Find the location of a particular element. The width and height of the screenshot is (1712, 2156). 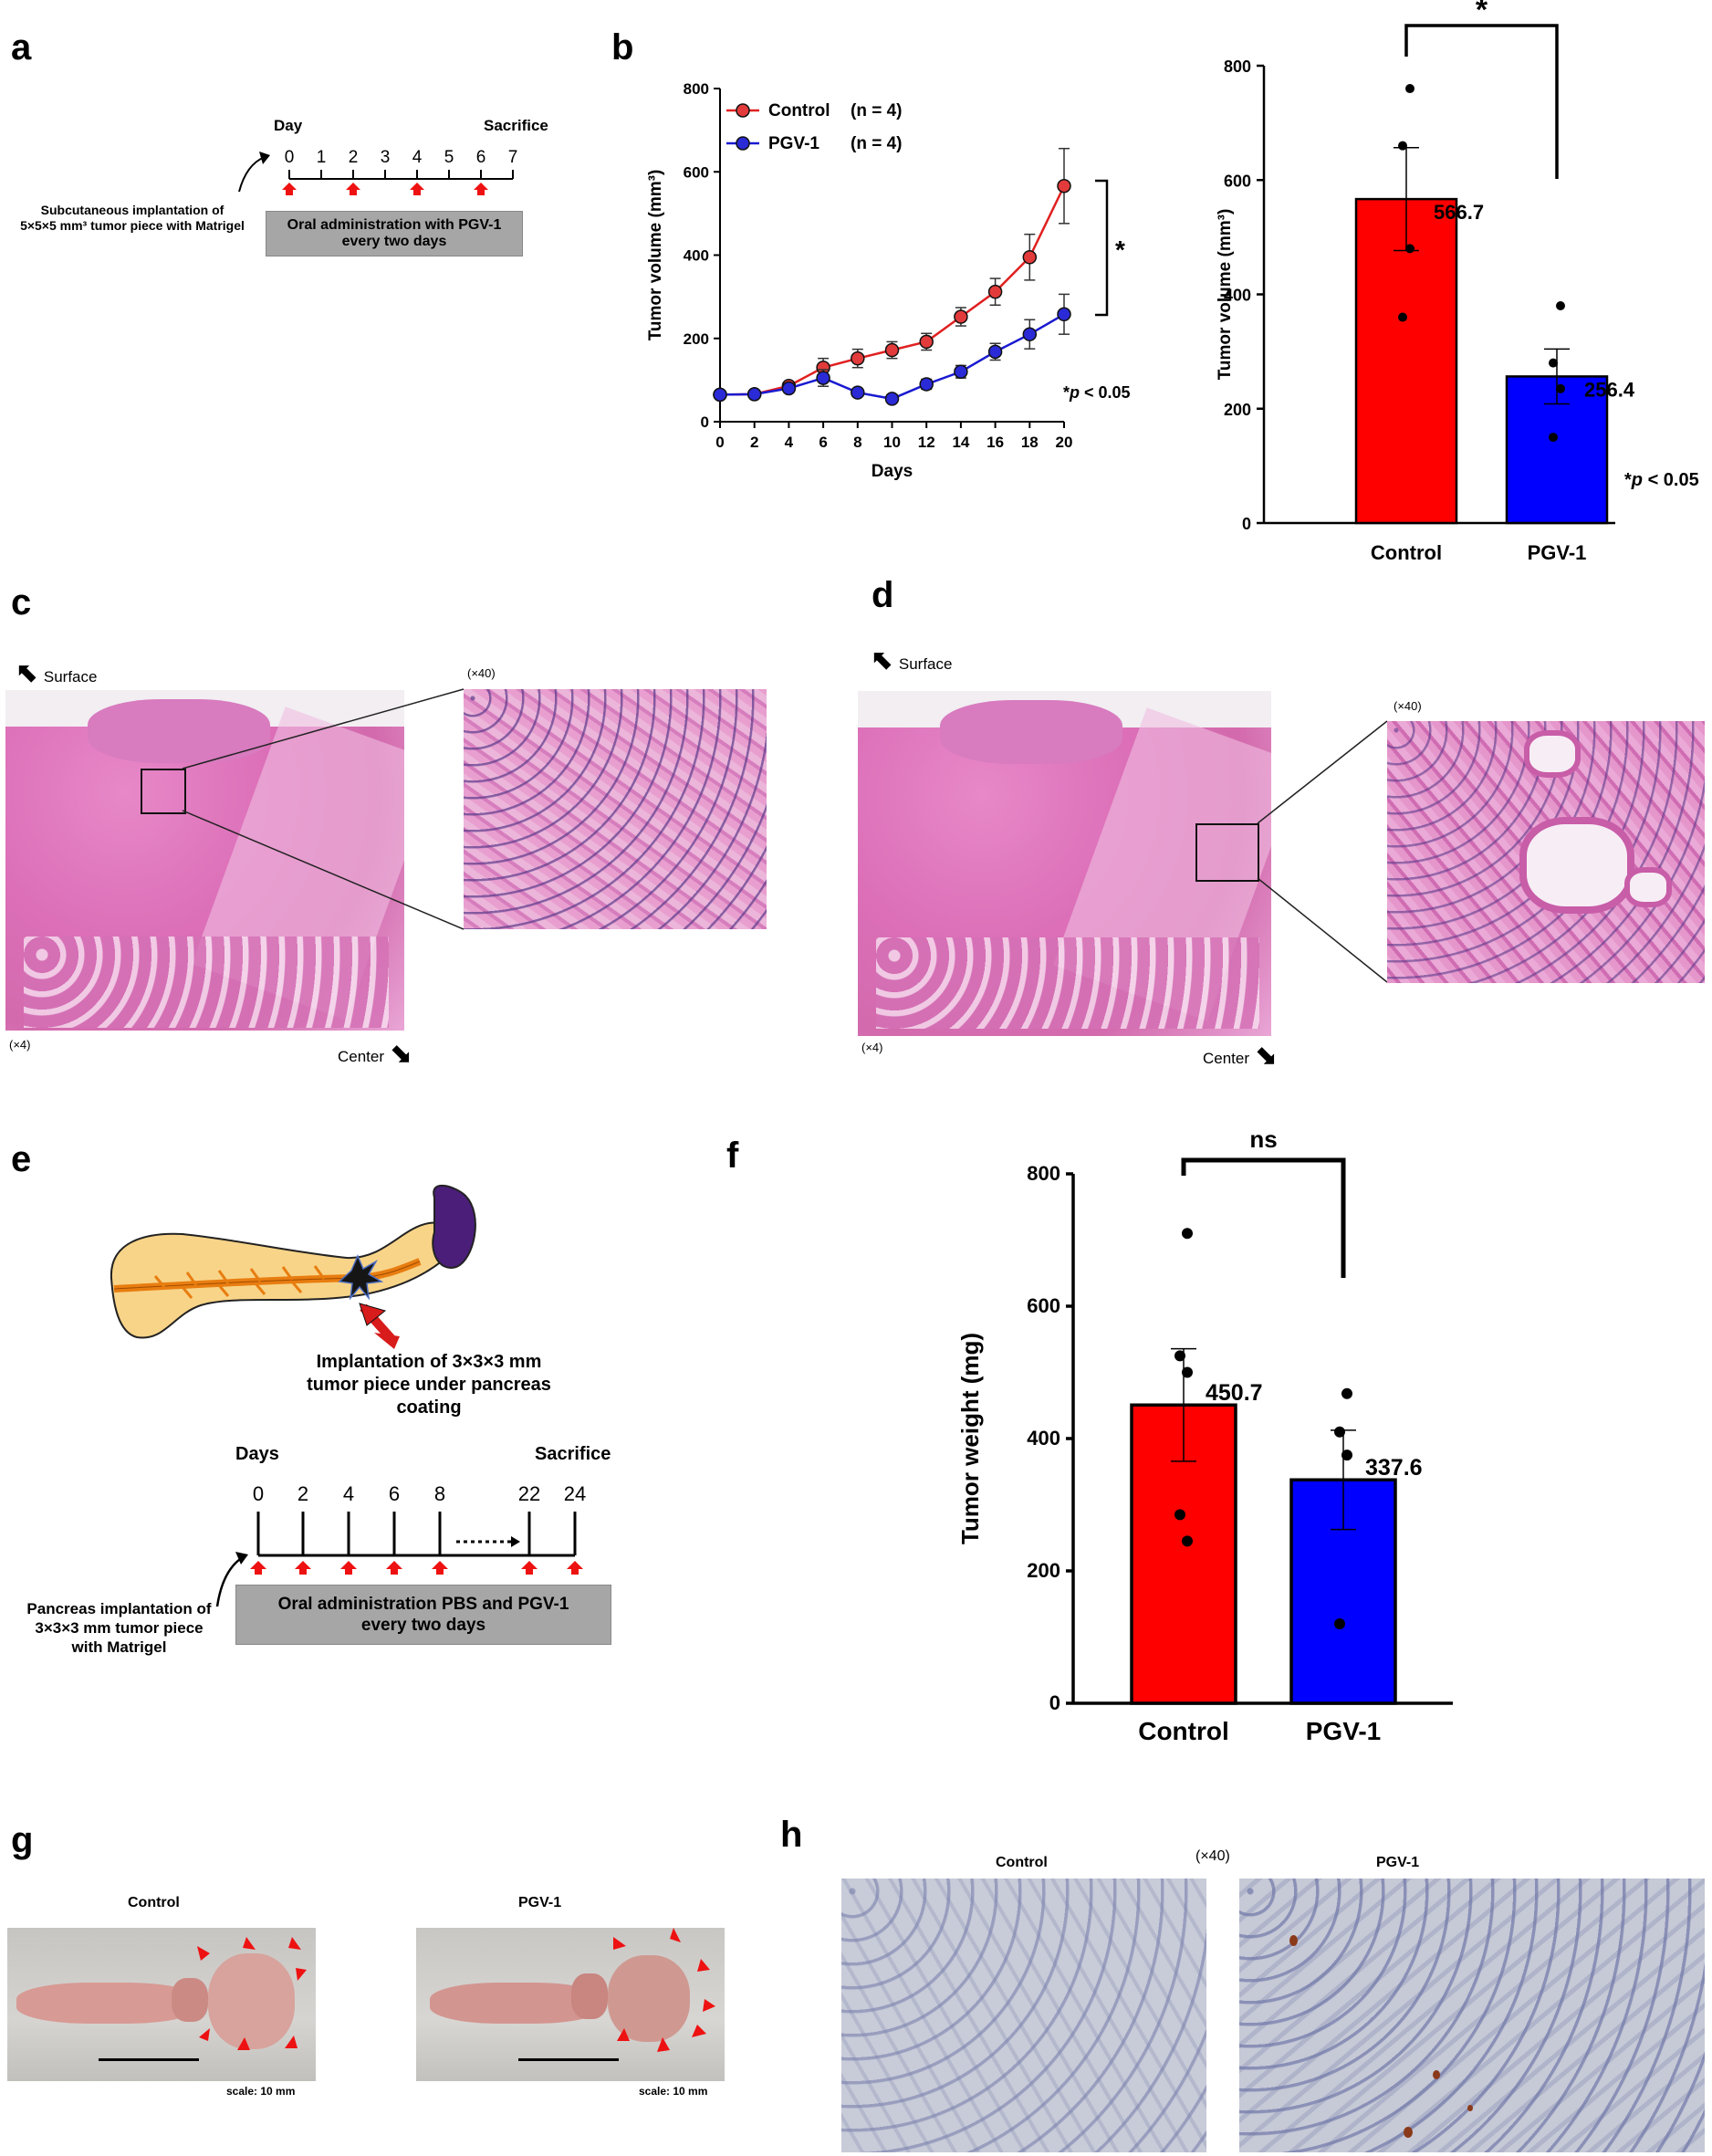

y-axis-label: Tumor volume (mm³) is located at coordinates (1225, 295).